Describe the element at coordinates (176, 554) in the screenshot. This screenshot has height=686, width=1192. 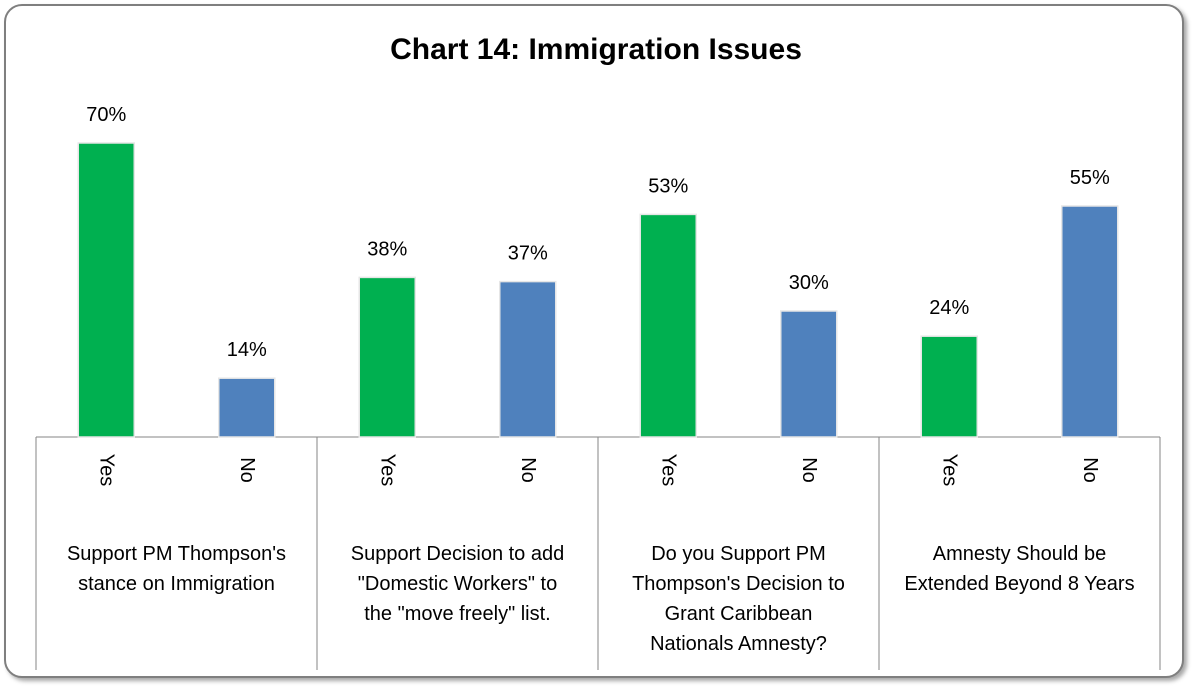
I see `group-label: Support PM Thompson's` at that location.